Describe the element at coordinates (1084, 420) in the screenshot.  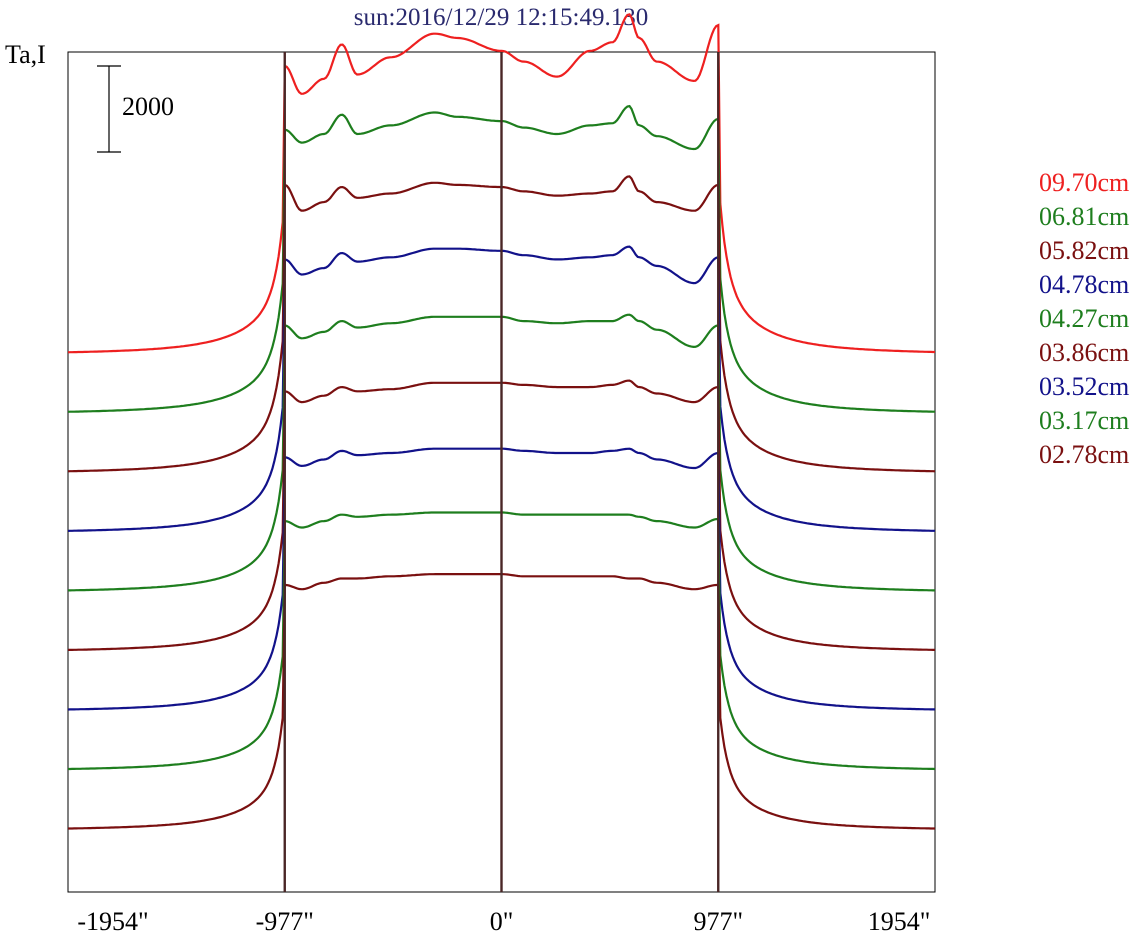
I see `legend-item: 03.17cm` at that location.